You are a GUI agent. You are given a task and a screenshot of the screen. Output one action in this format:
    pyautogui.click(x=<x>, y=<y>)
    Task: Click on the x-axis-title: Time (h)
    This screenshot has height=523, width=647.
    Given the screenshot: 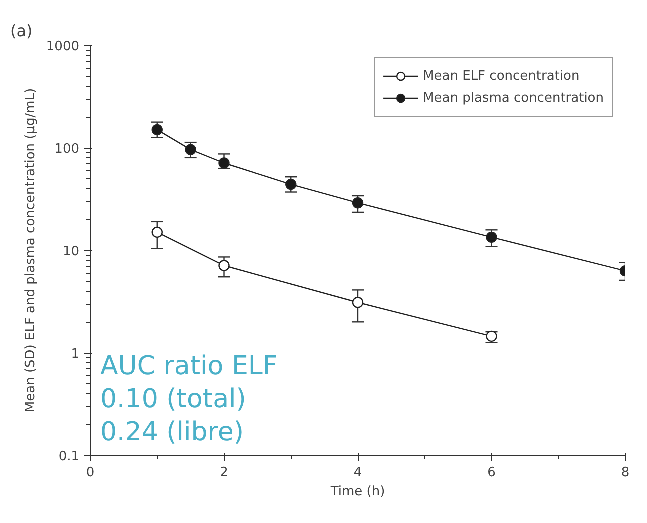 What is the action you would take?
    pyautogui.click(x=358, y=492)
    